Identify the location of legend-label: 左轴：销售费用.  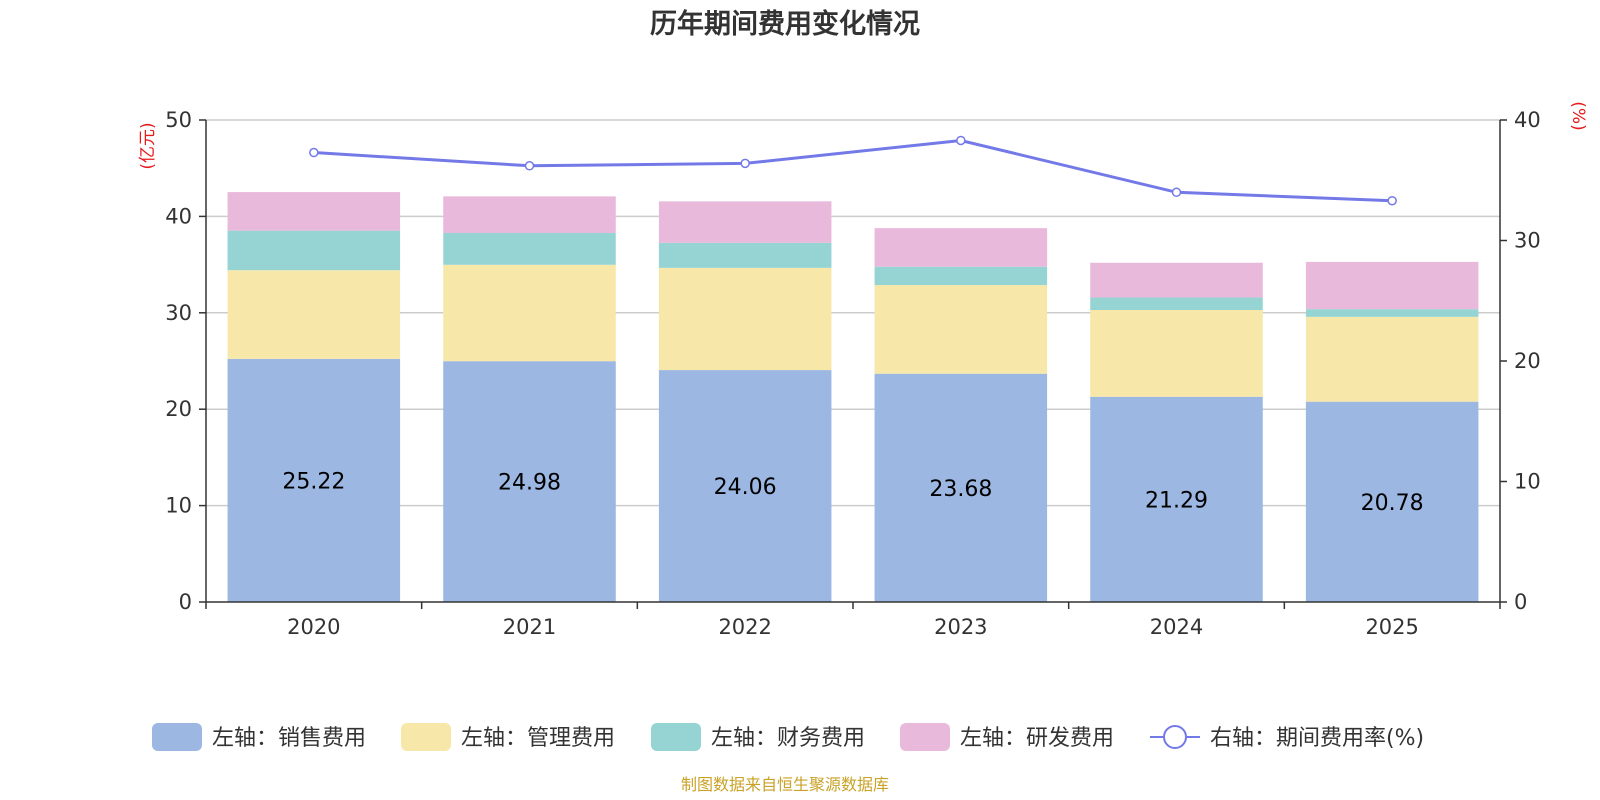
(289, 738).